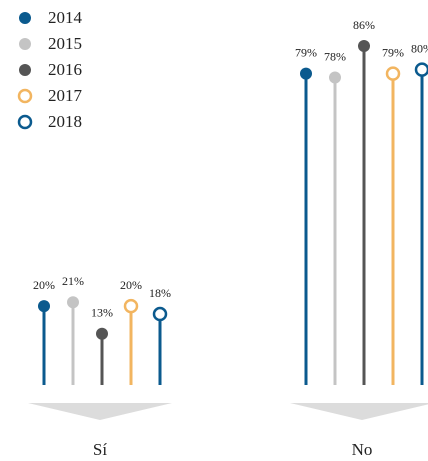 The image size is (428, 461). What do you see at coordinates (73, 281) in the screenshot?
I see `value-label: 21%` at bounding box center [73, 281].